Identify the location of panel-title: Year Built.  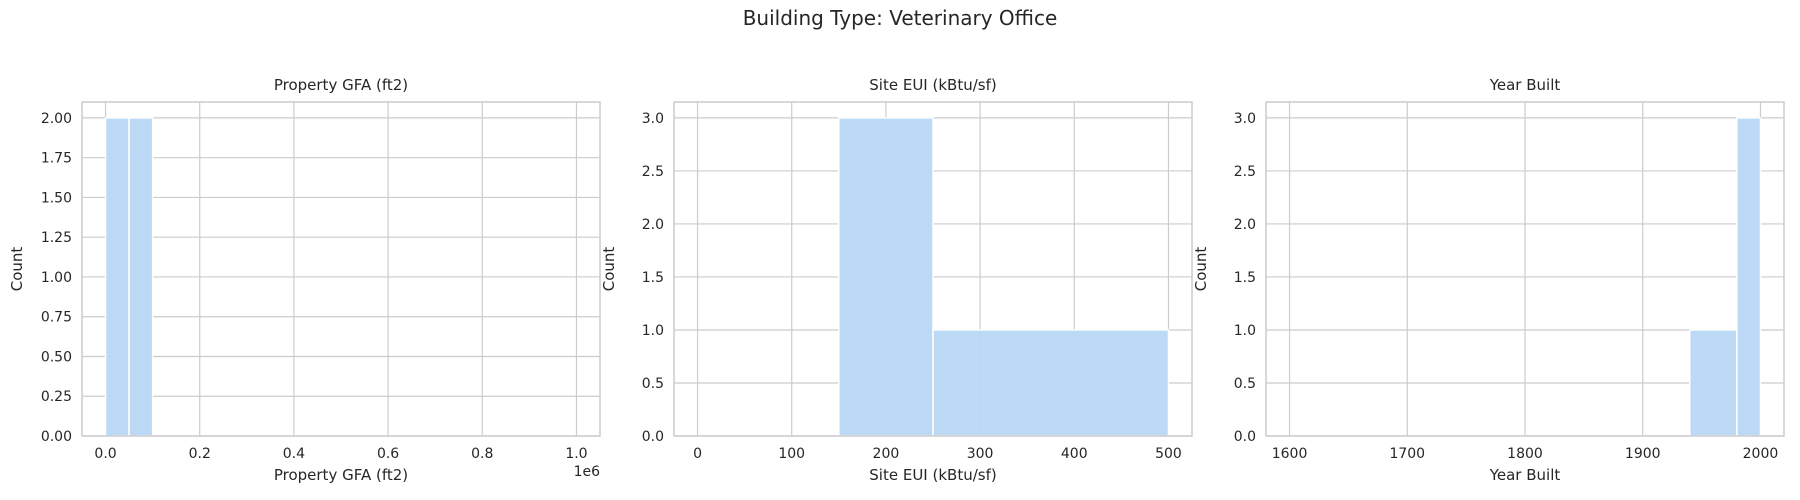
(1525, 85).